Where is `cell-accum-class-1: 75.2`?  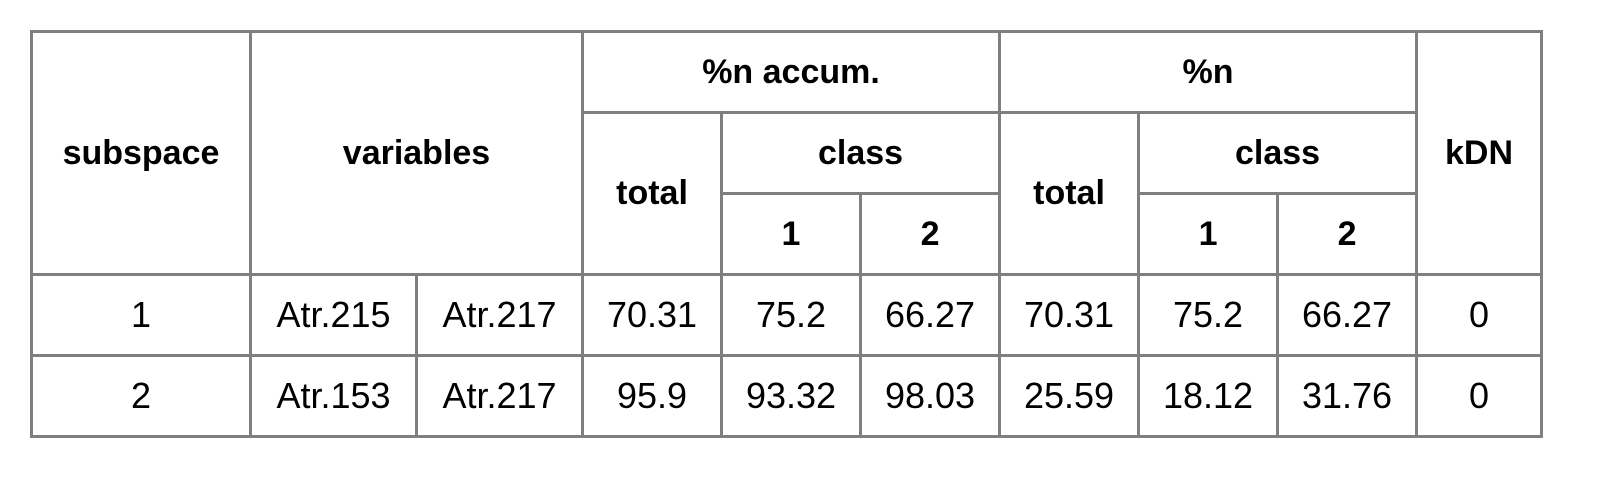
cell-accum-class-1: 75.2 is located at coordinates (791, 315).